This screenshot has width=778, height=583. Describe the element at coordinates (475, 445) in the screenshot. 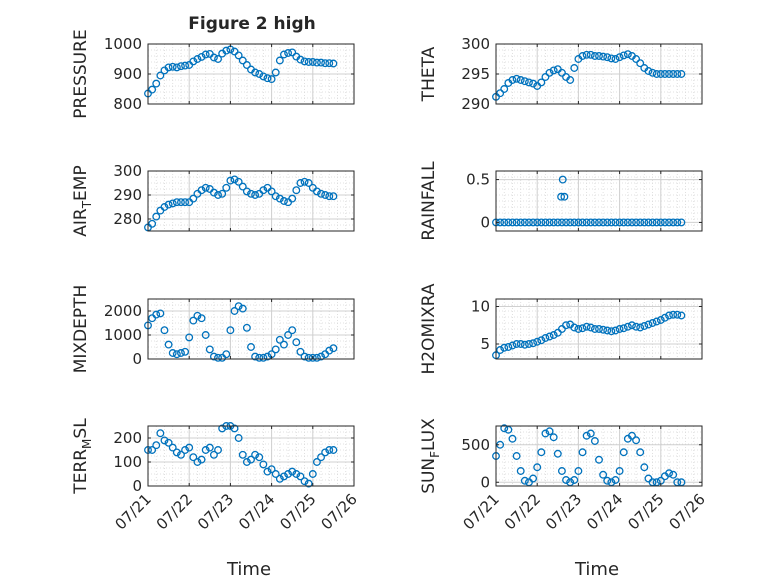

I see `y-tick-label: 500` at that location.